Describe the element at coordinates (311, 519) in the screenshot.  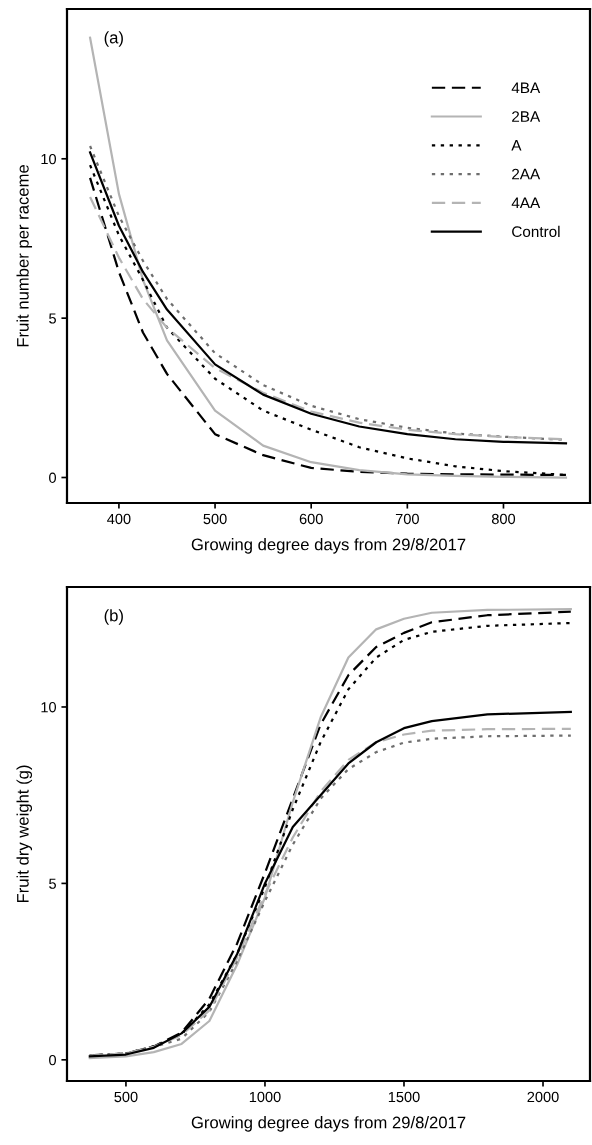
I see `x-tick-label: 600` at that location.